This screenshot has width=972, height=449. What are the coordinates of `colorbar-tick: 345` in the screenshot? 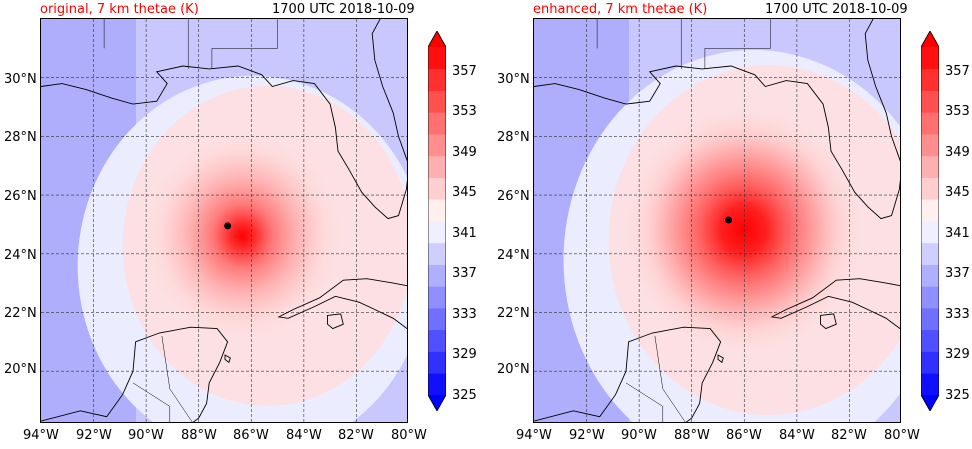 It's located at (957, 192).